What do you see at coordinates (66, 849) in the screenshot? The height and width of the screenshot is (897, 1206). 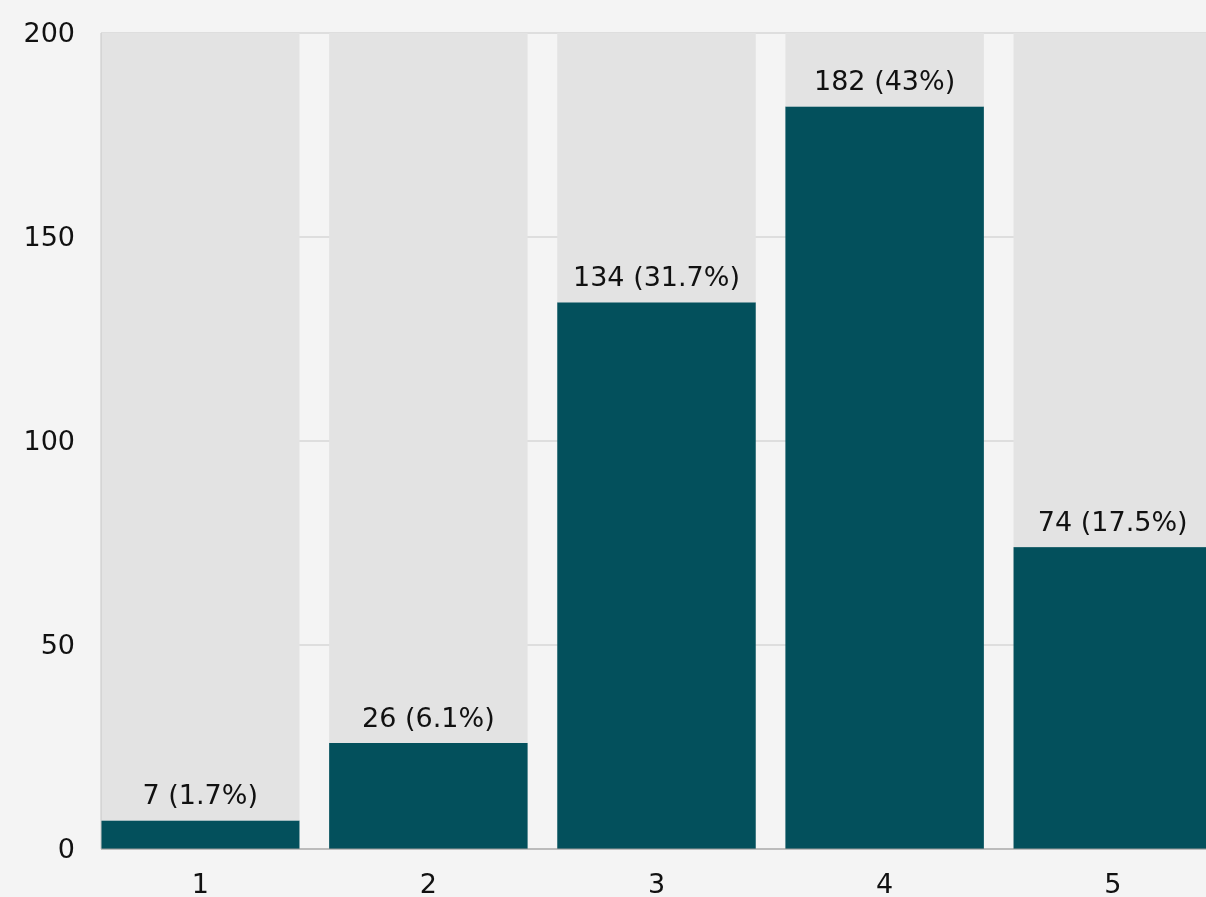 I see `y-tick-label: 0` at bounding box center [66, 849].